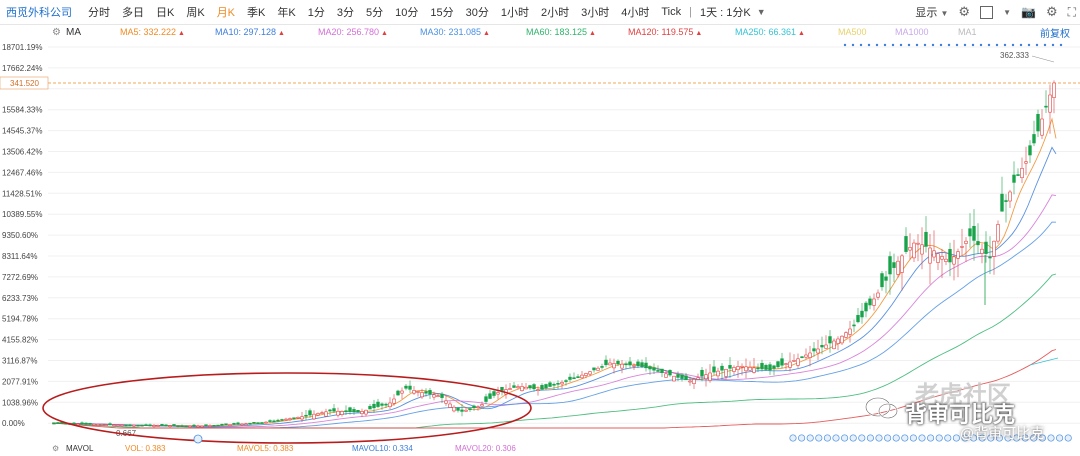  Describe the element at coordinates (99, 13) in the screenshot. I see `period-fenshi: 分时` at that location.